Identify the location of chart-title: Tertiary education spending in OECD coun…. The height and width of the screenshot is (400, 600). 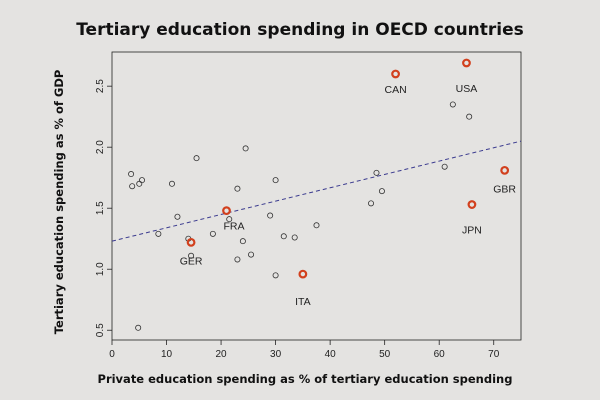
(300, 30).